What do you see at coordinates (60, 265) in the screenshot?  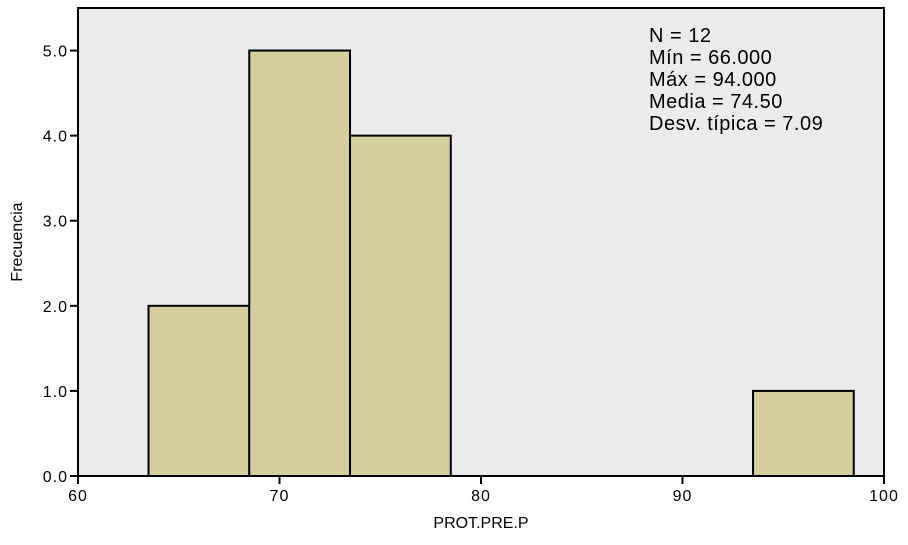 I see `y-axis: 0.0 1.0 2.0 3.0 4.0 5.0` at bounding box center [60, 265].